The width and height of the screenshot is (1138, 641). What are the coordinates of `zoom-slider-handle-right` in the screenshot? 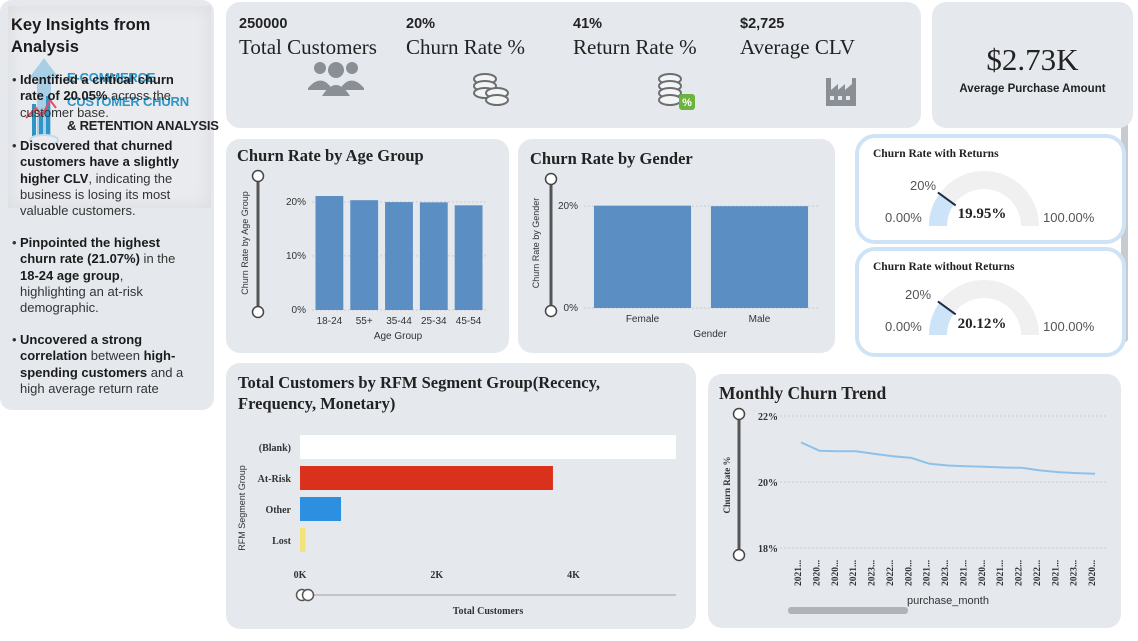 It's located at (308, 595).